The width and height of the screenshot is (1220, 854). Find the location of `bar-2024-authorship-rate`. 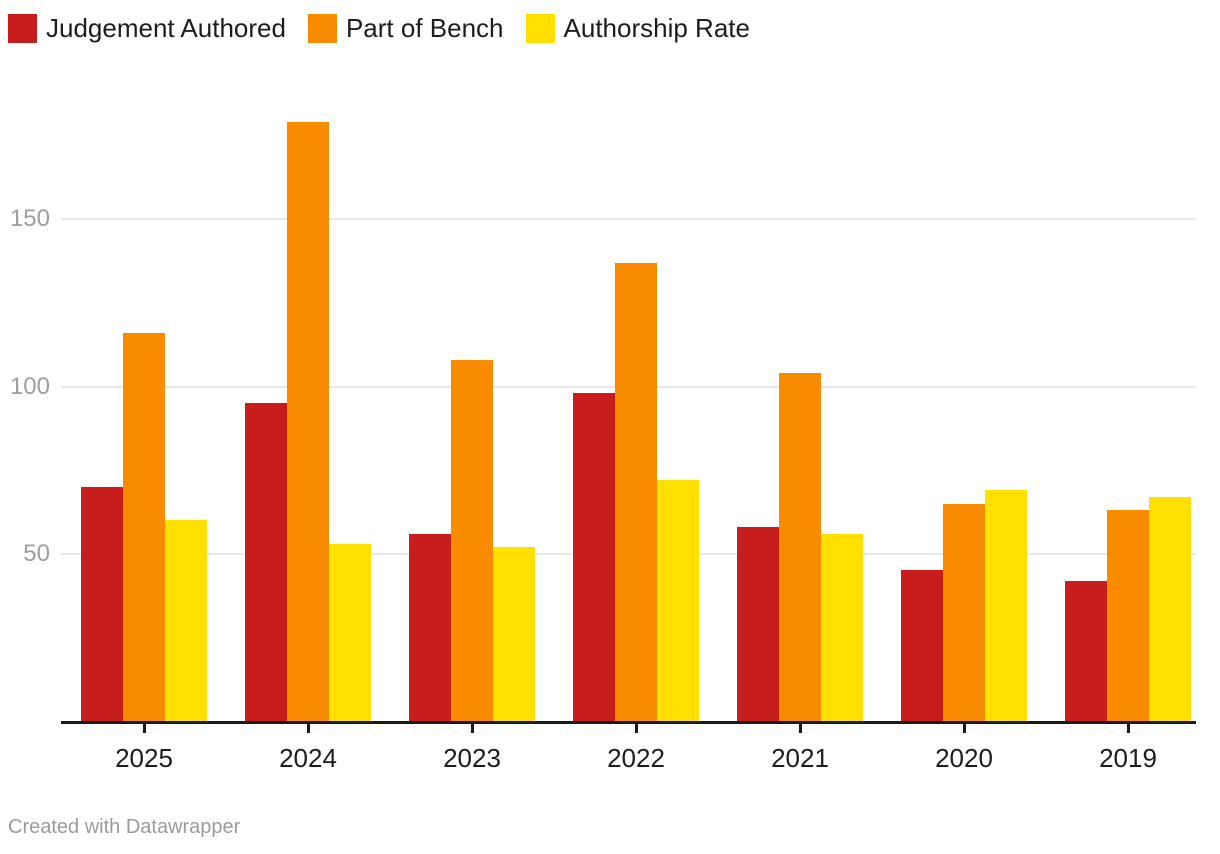

bar-2024-authorship-rate is located at coordinates (350, 632).